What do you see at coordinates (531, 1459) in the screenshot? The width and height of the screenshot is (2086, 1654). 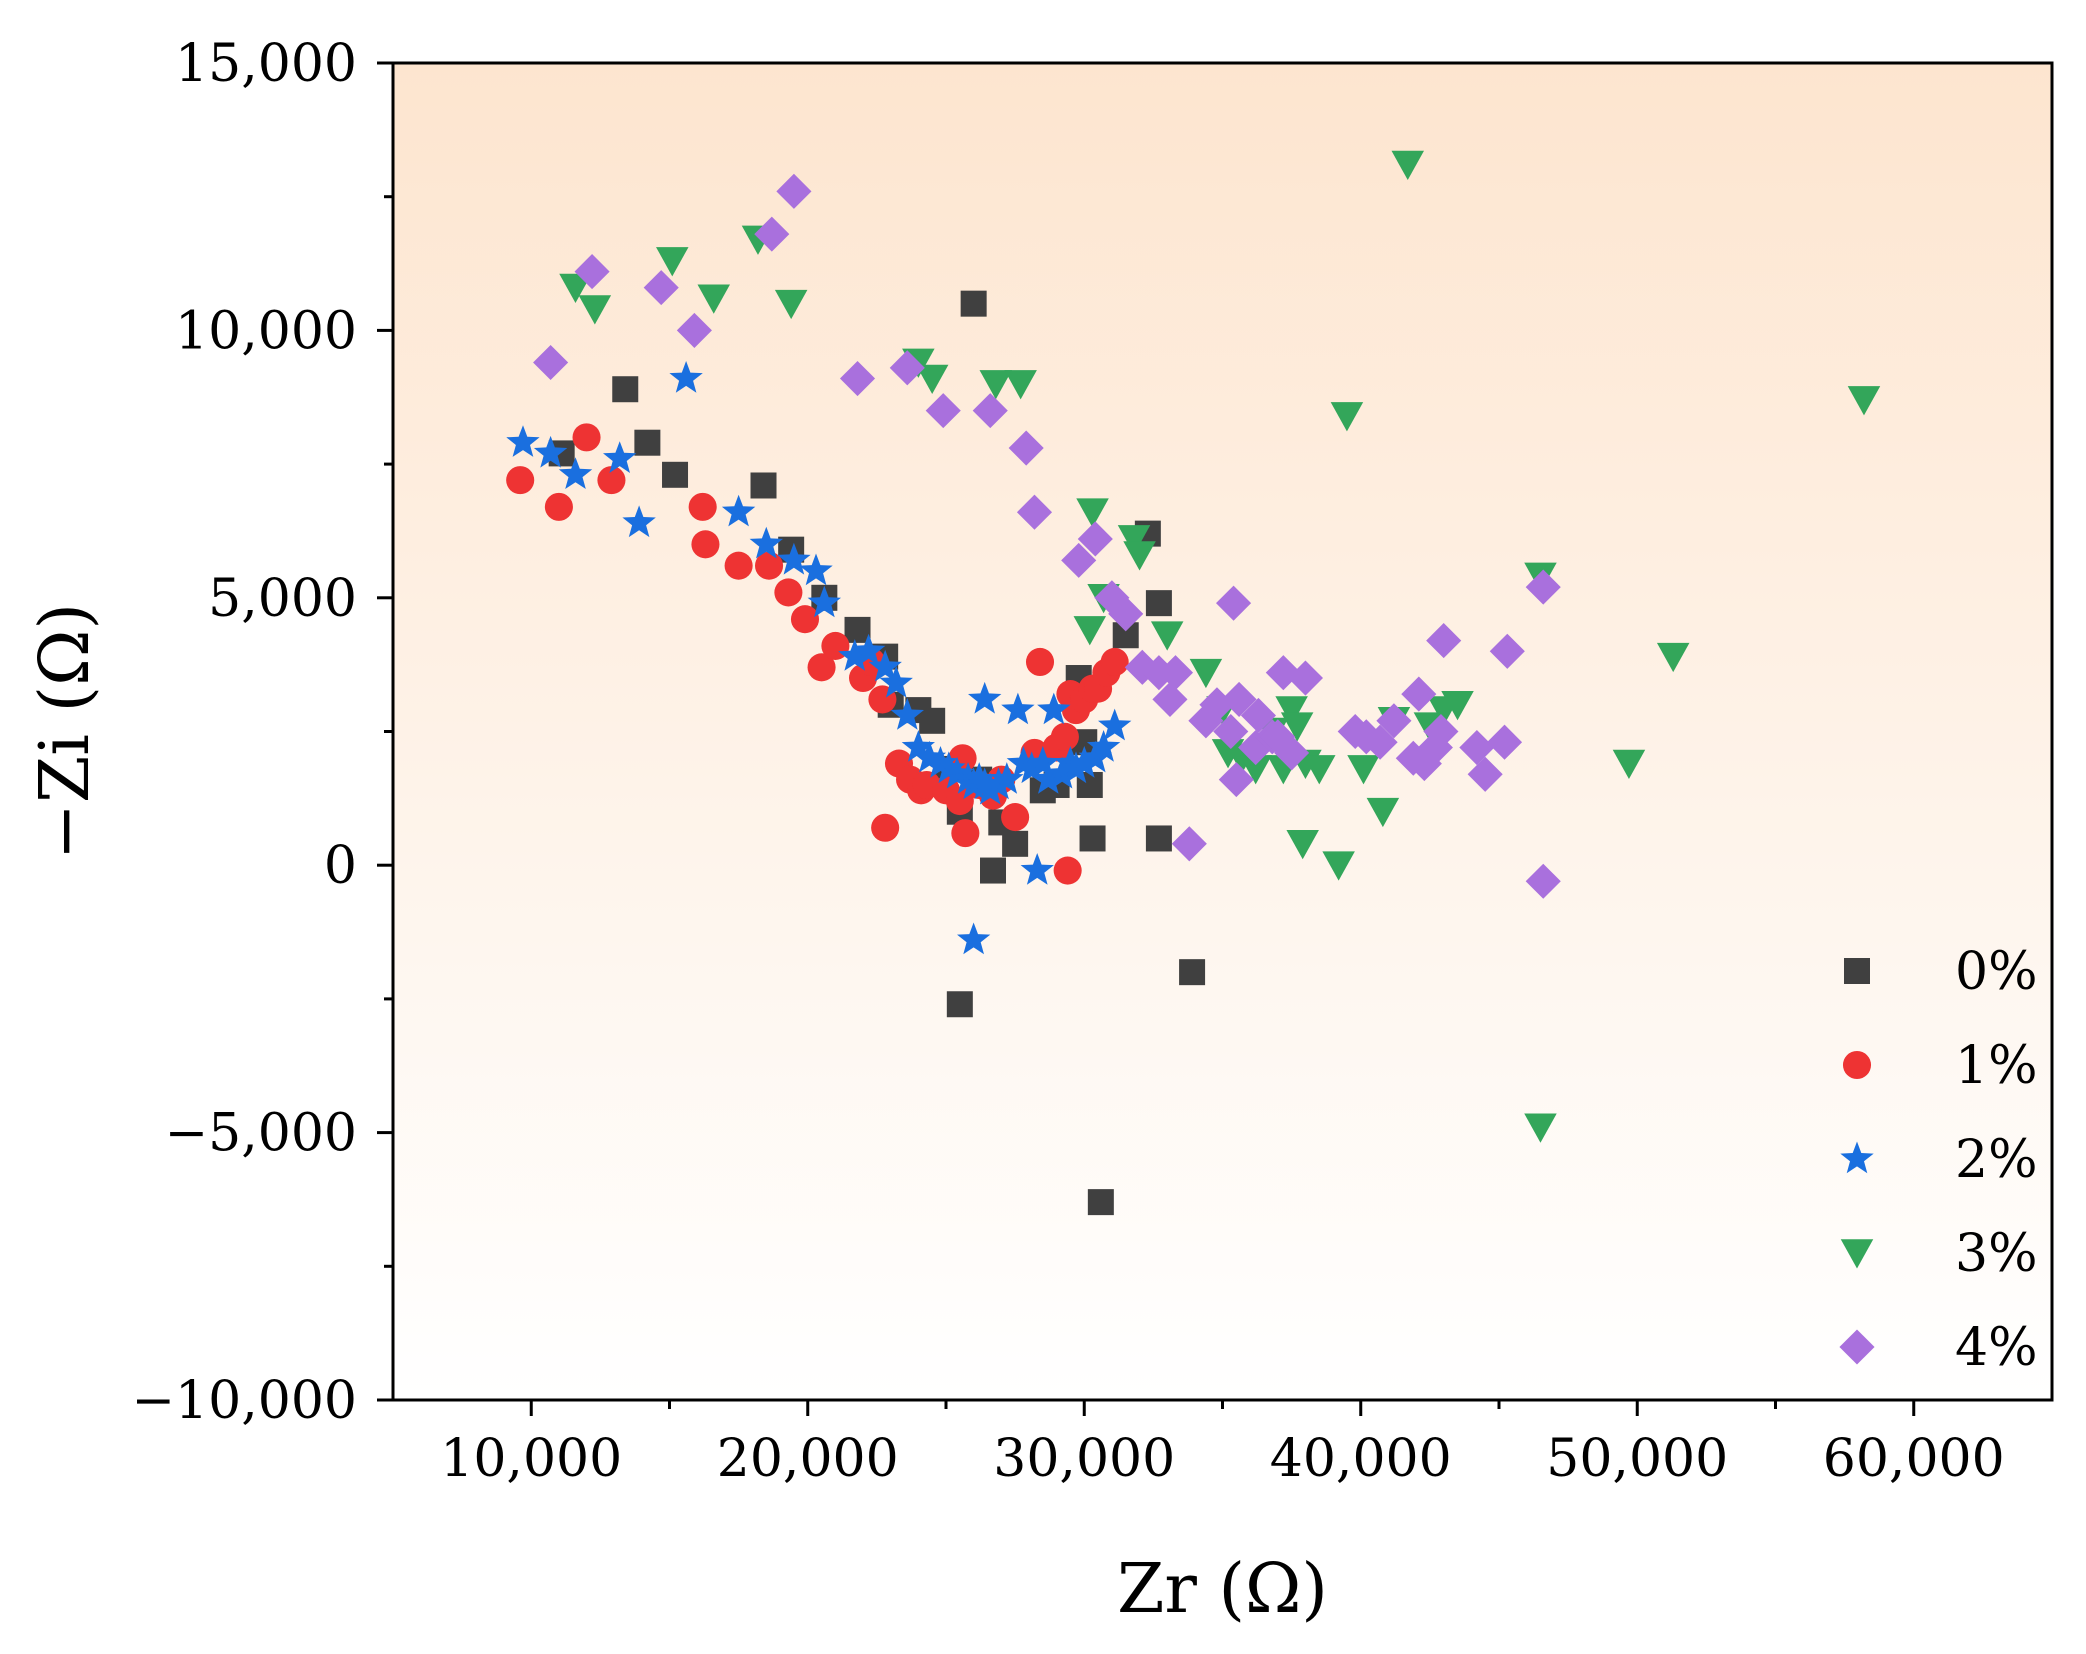 I see `x-tick-label: 10,000` at bounding box center [531, 1459].